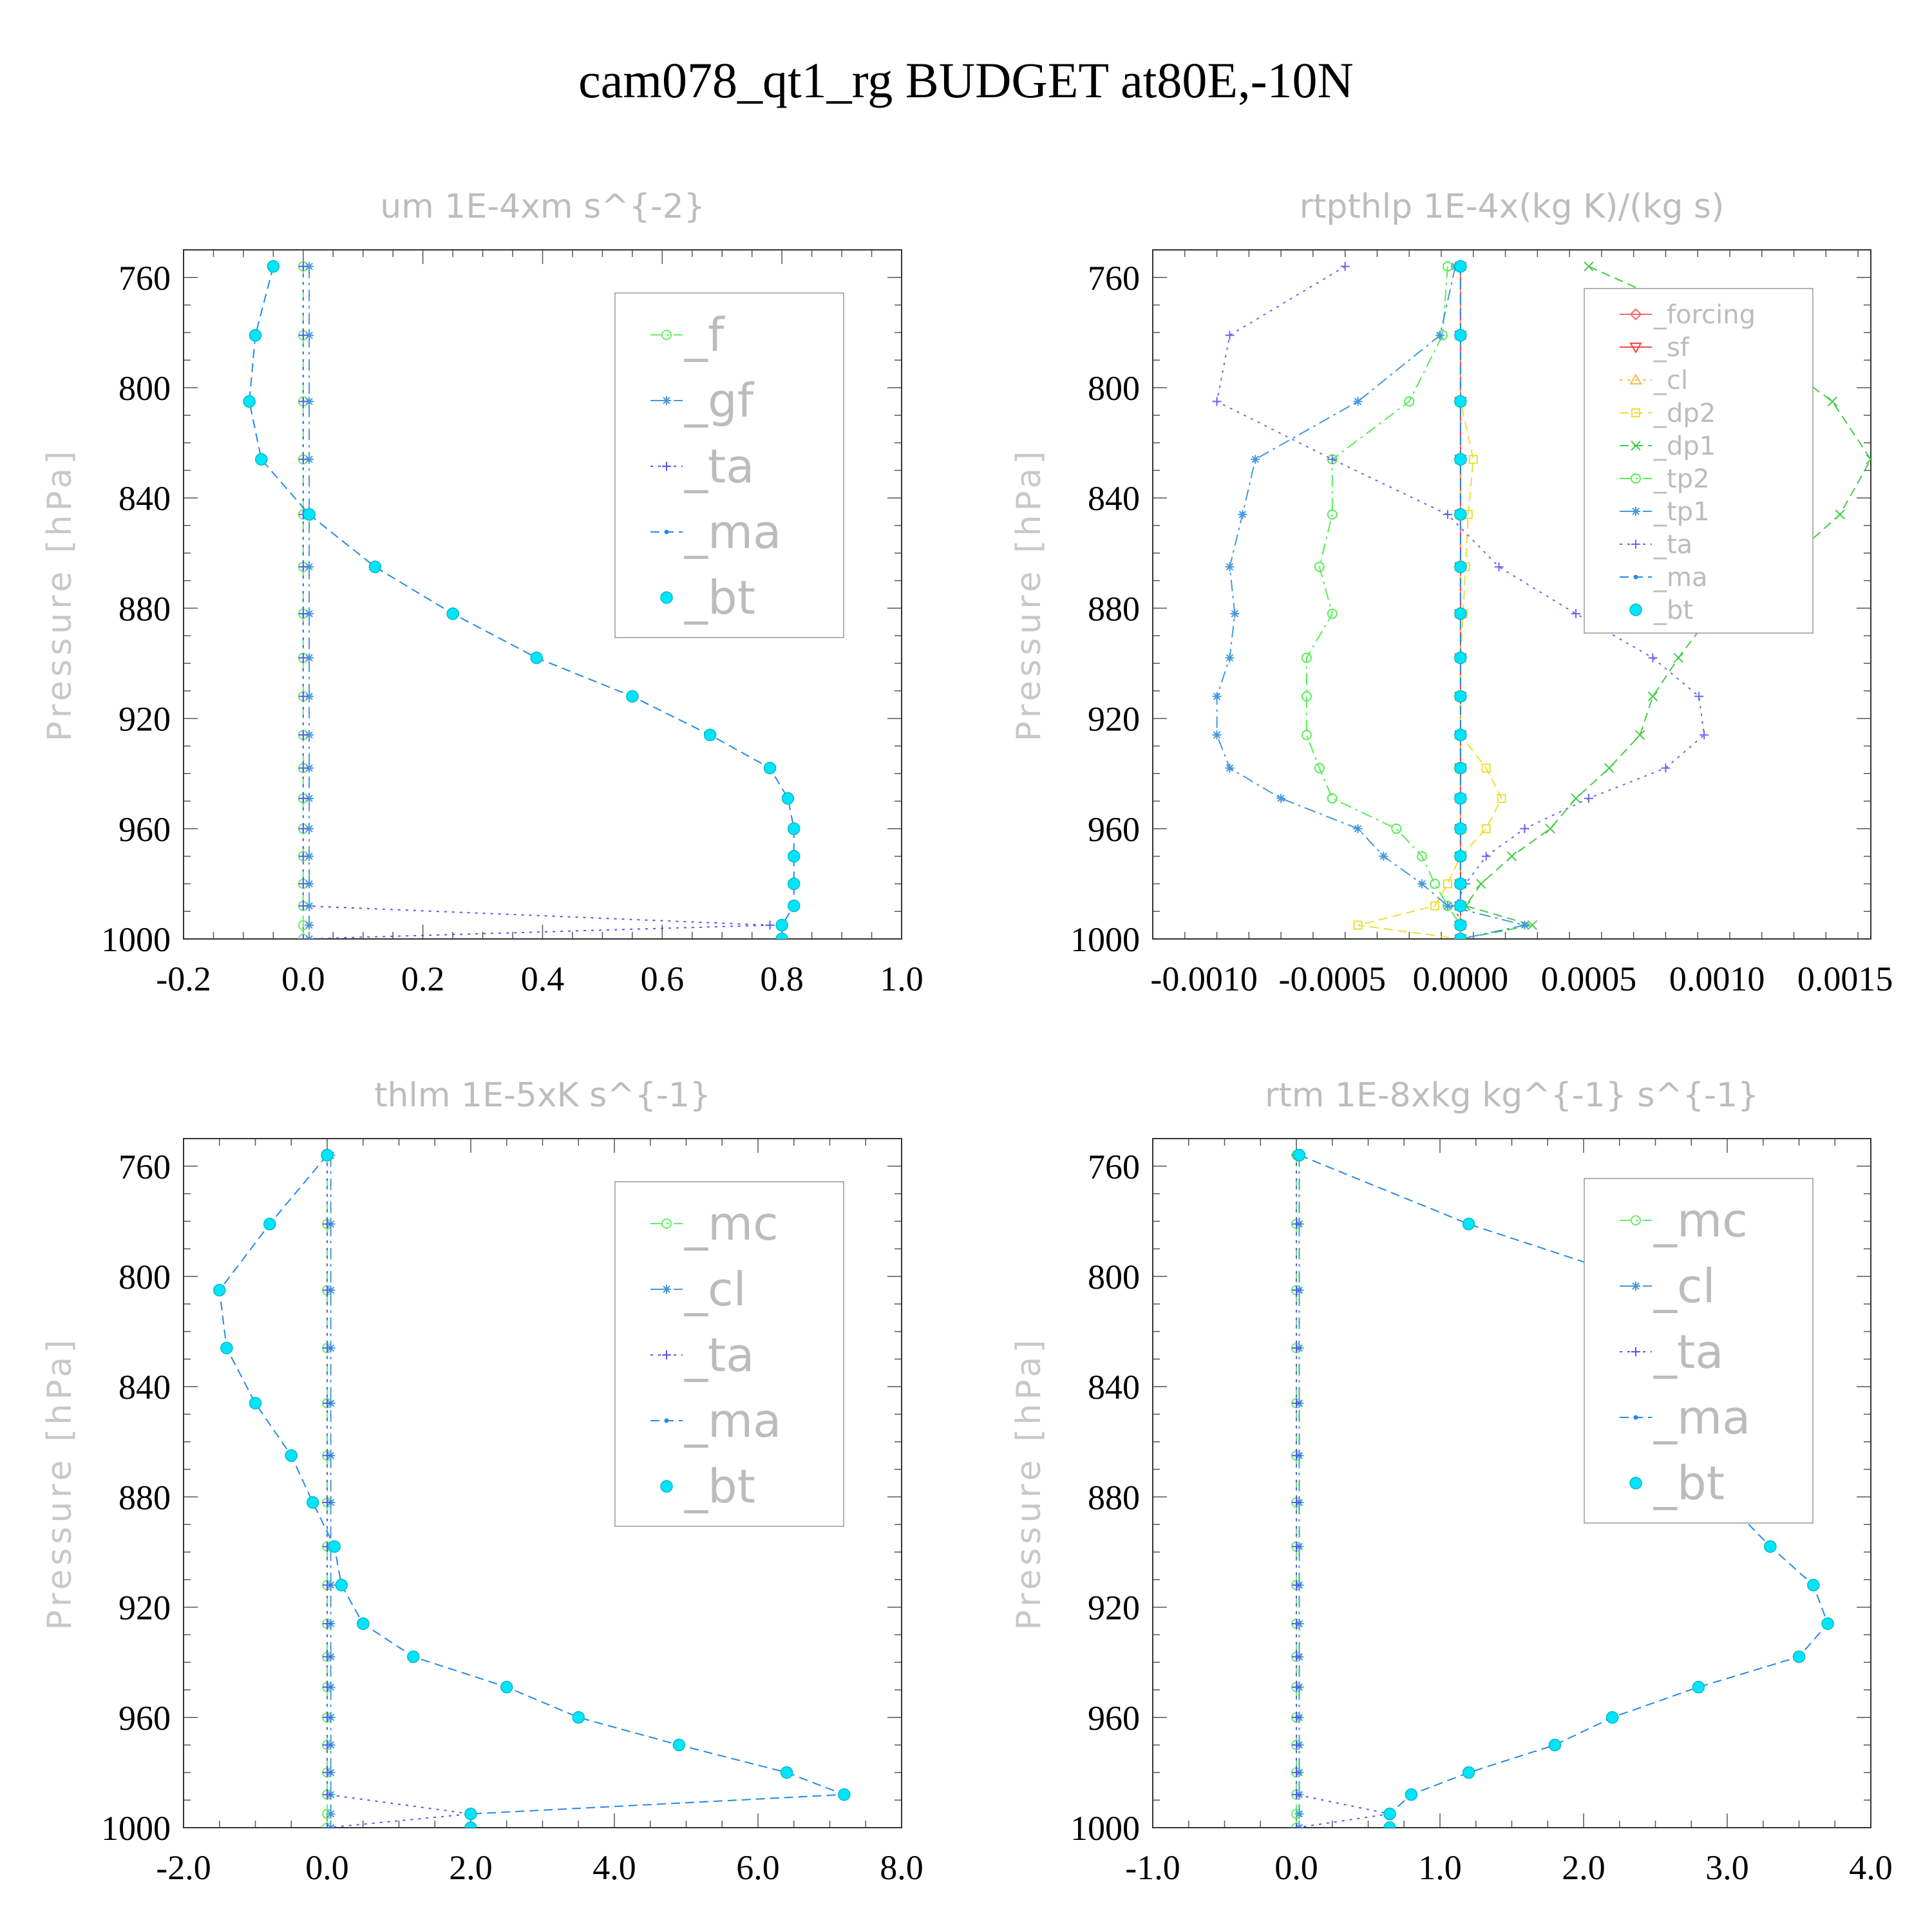 The image size is (1932, 1932). What do you see at coordinates (144, 829) in the screenshot?
I see `y-tick-label: 960` at bounding box center [144, 829].